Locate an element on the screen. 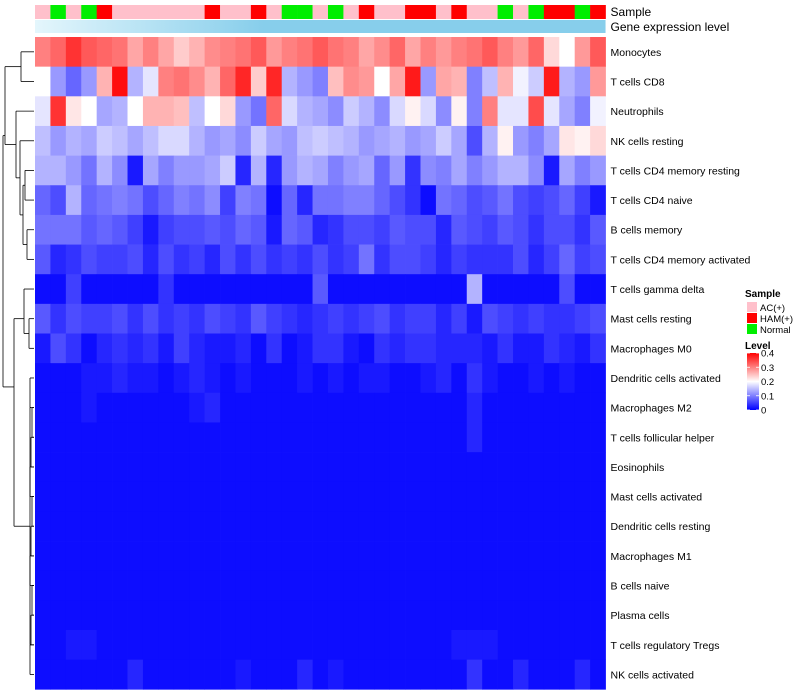 The height and width of the screenshot is (700, 800). level-tick-label: 0.4 is located at coordinates (767, 354).